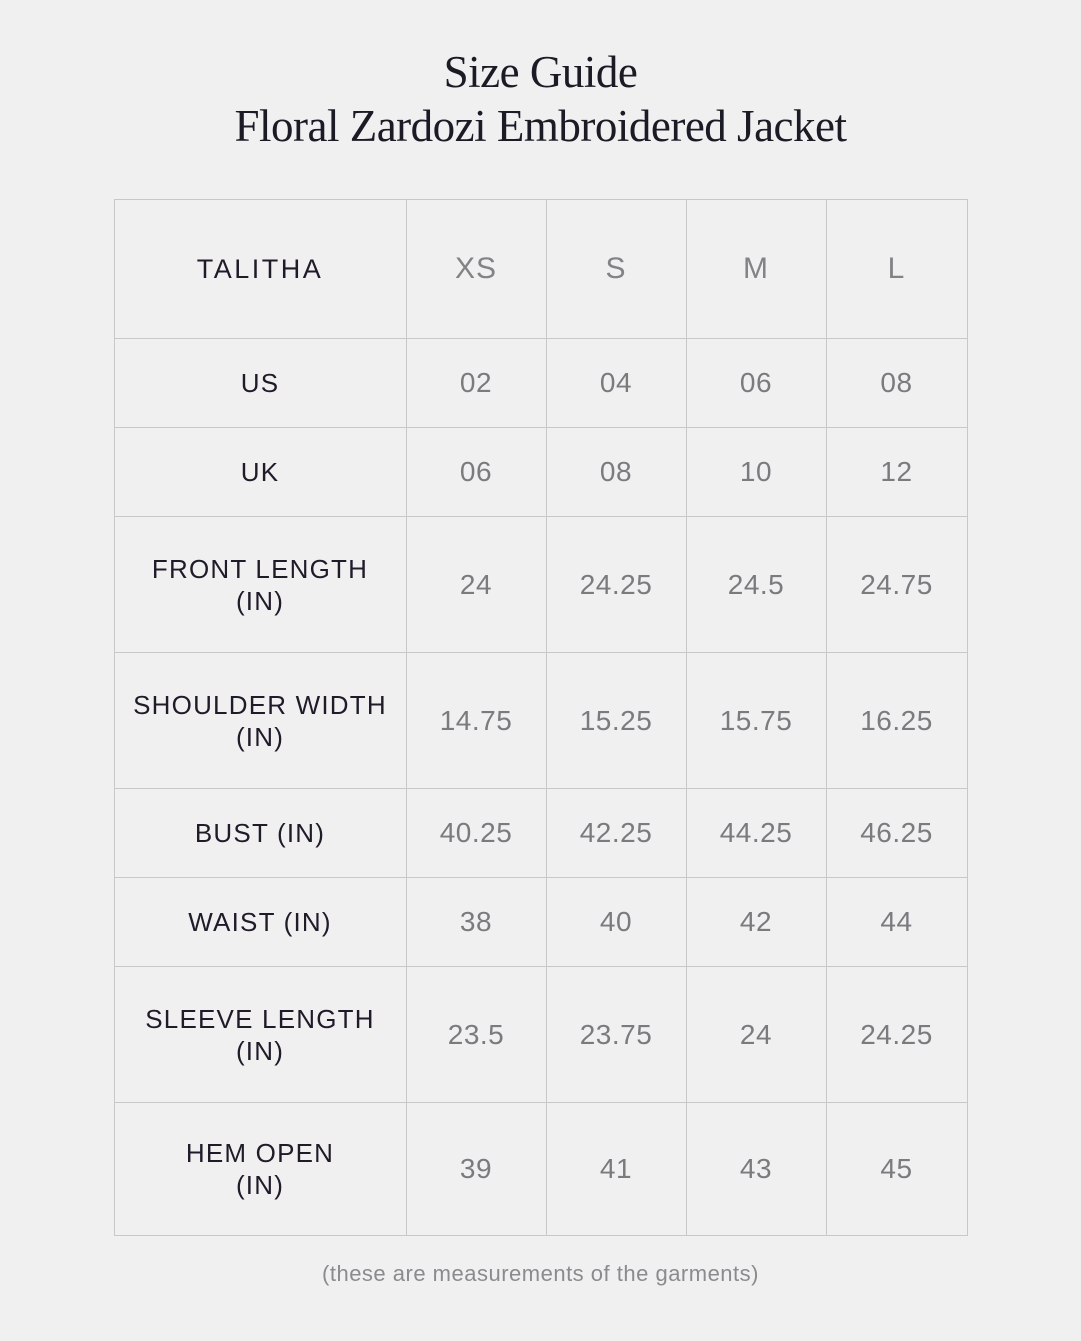 The width and height of the screenshot is (1081, 1341). What do you see at coordinates (896, 720) in the screenshot?
I see `value-cell: 16.25` at bounding box center [896, 720].